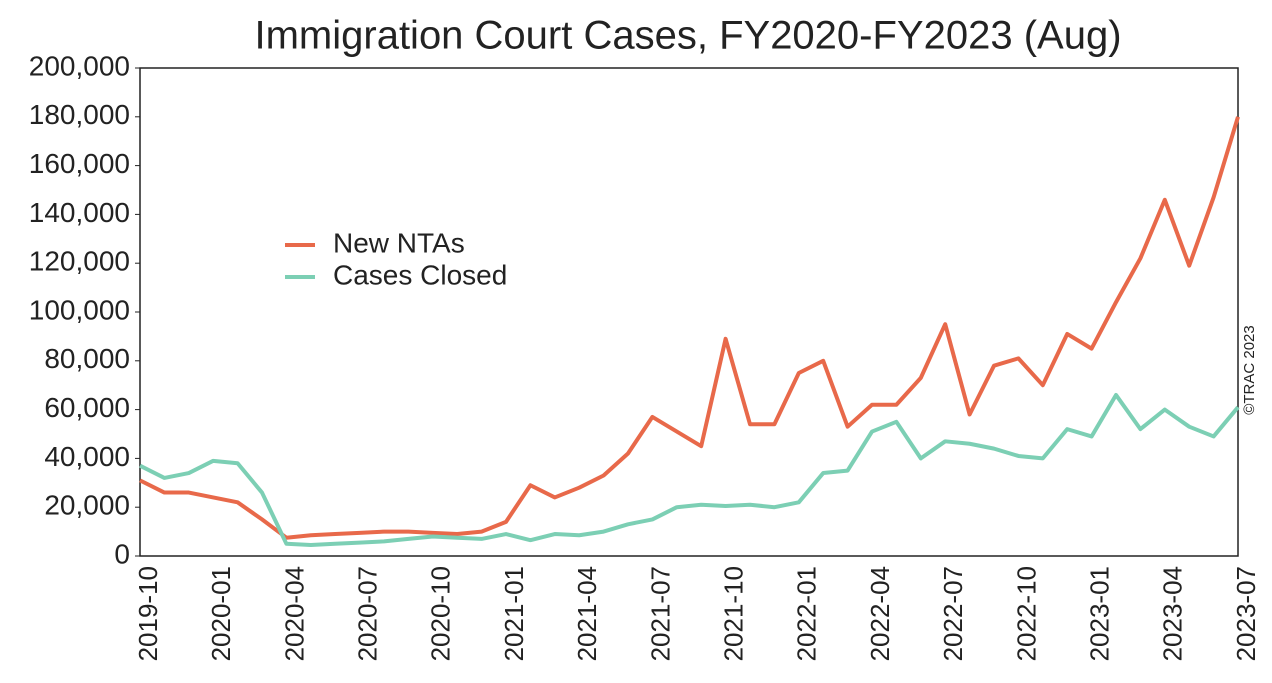 The image size is (1272, 683). What do you see at coordinates (514, 613) in the screenshot?
I see `x-tick-label: 2021-01` at bounding box center [514, 613].